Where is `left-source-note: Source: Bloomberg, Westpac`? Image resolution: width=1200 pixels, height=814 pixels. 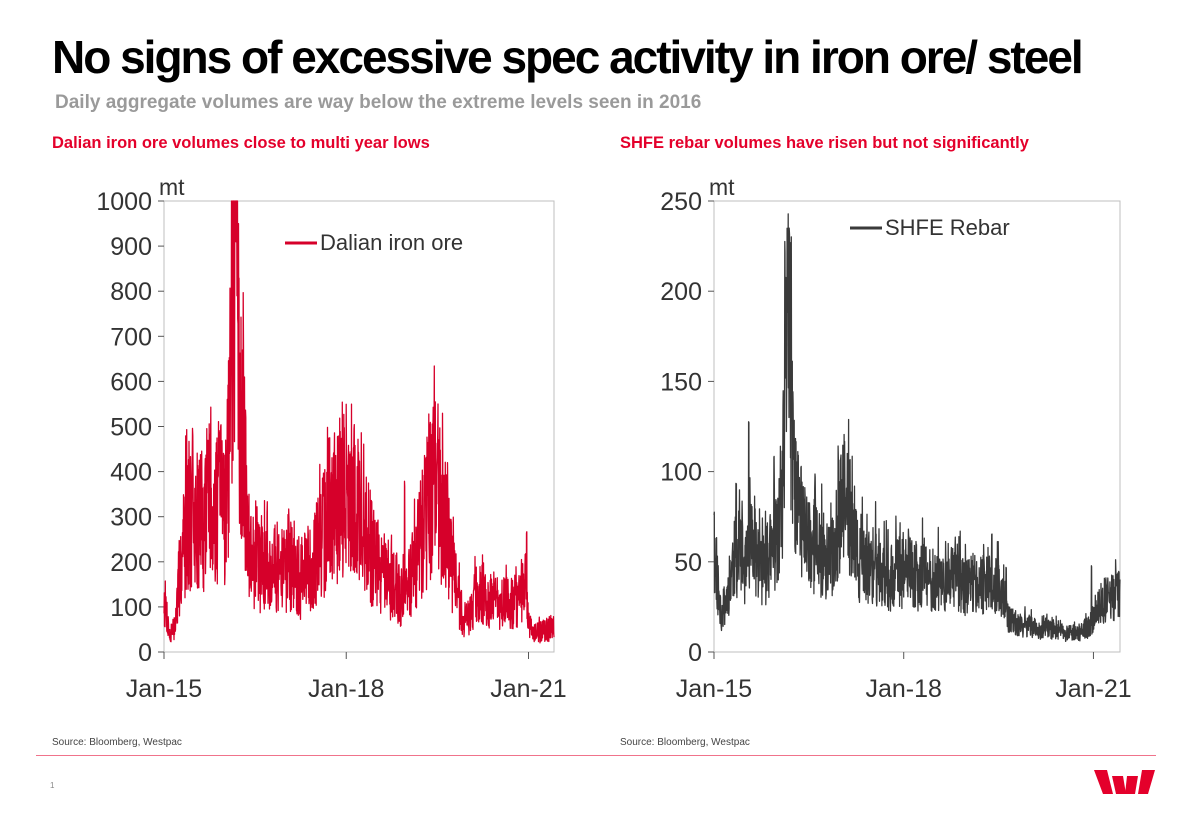 left-source-note: Source: Bloomberg, Westpac is located at coordinates (117, 742).